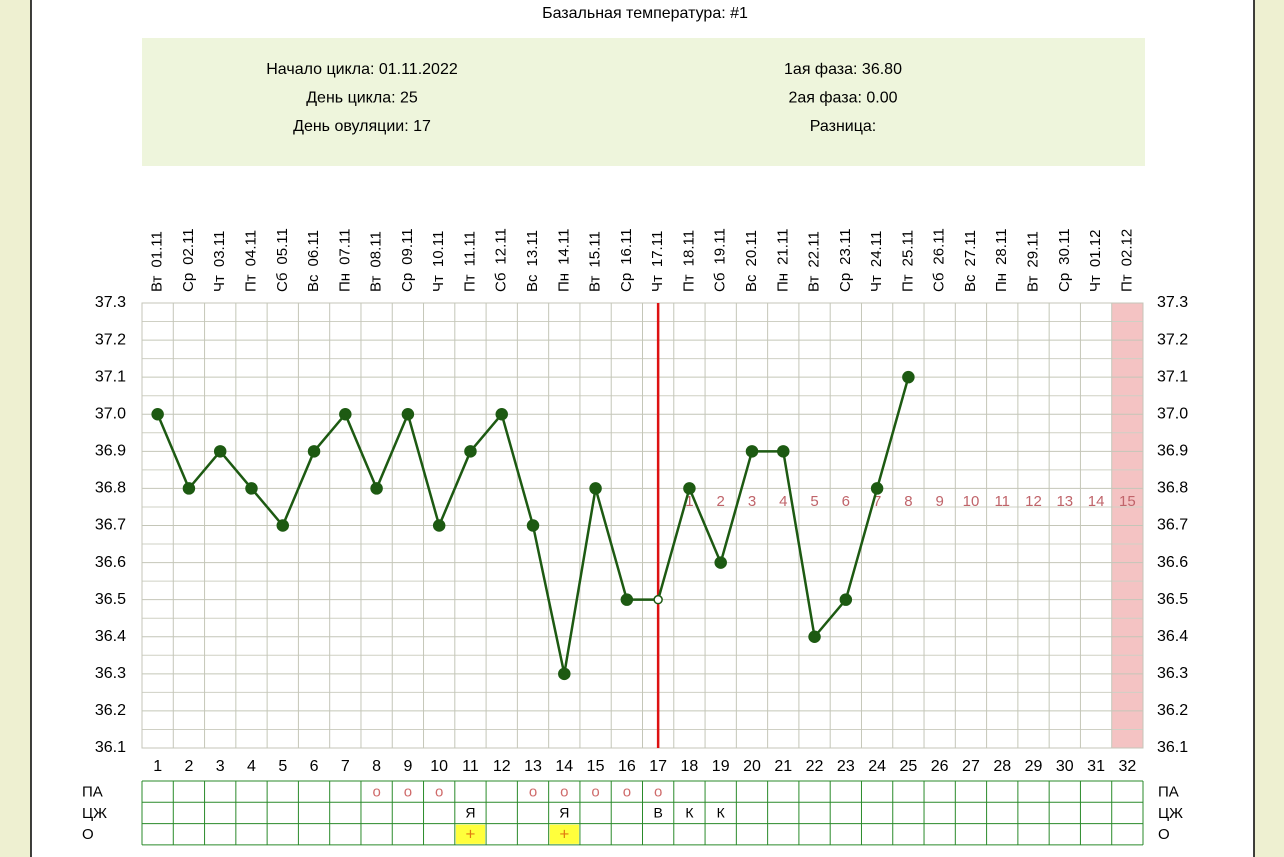 Image resolution: width=1284 pixels, height=857 pixels. I want to click on chart-title: Базальная температура: #1, so click(645, 13).